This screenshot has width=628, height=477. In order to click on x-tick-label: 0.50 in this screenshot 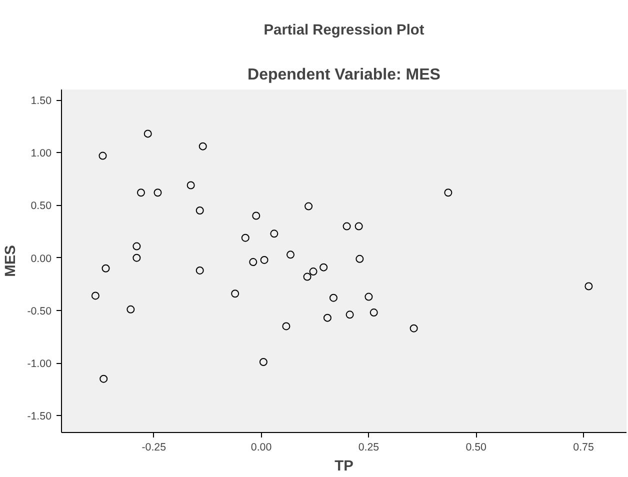, I will do `click(476, 448)`.